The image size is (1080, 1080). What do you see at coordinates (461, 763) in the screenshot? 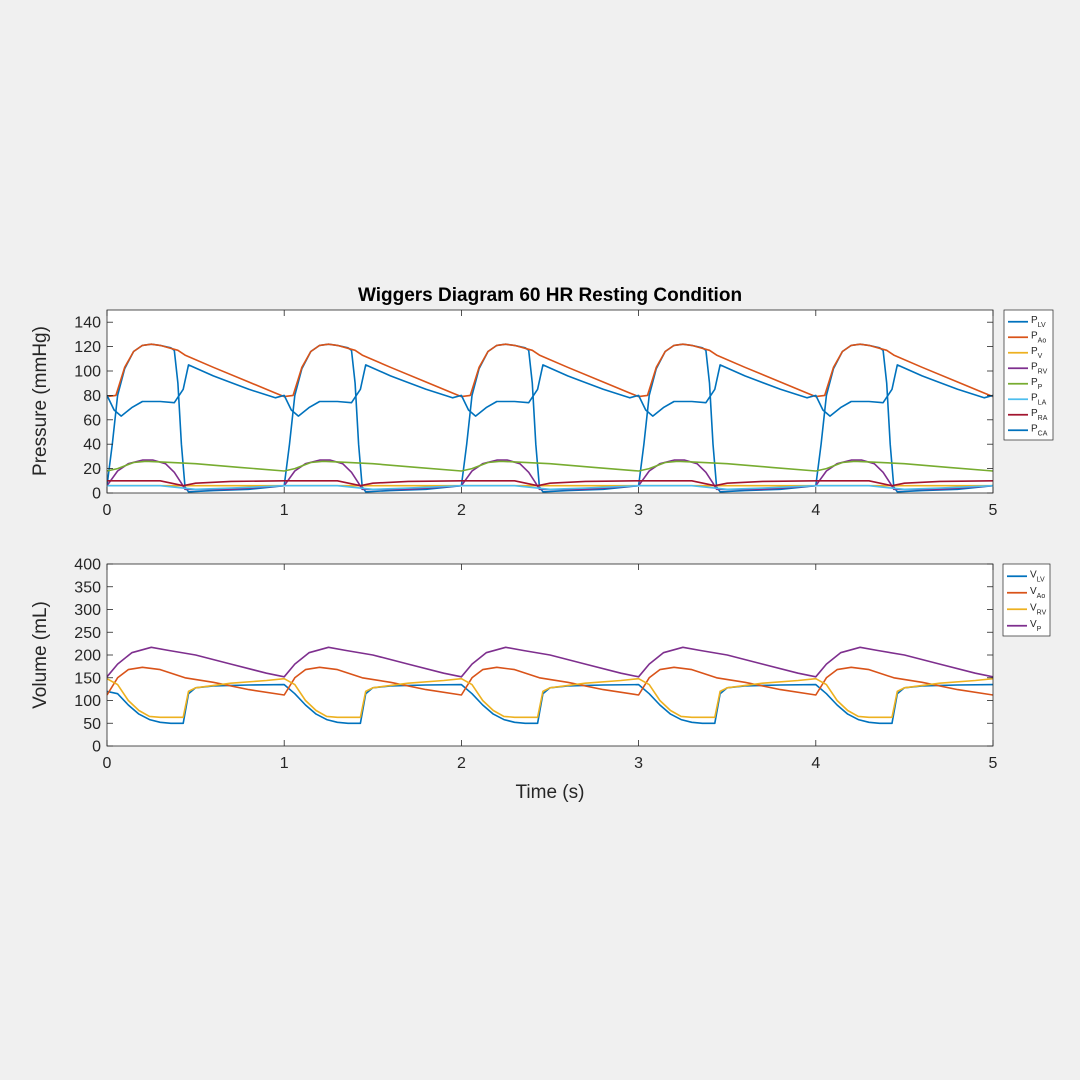
I see `volume-x-tick-label: 2` at bounding box center [461, 763].